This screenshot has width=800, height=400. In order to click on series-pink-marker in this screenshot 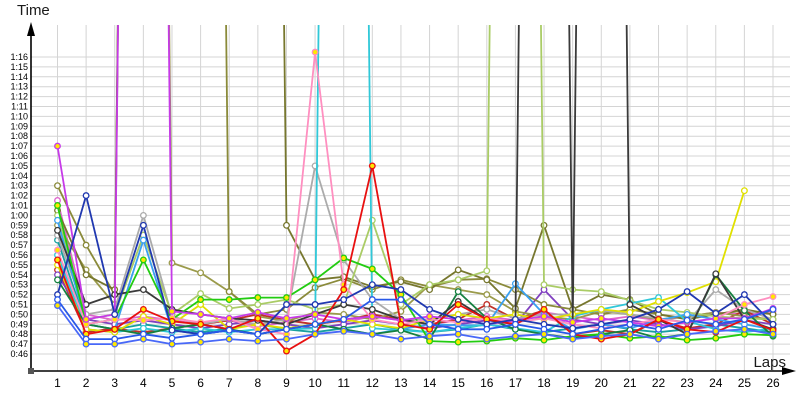, I will do `click(773, 297)`.